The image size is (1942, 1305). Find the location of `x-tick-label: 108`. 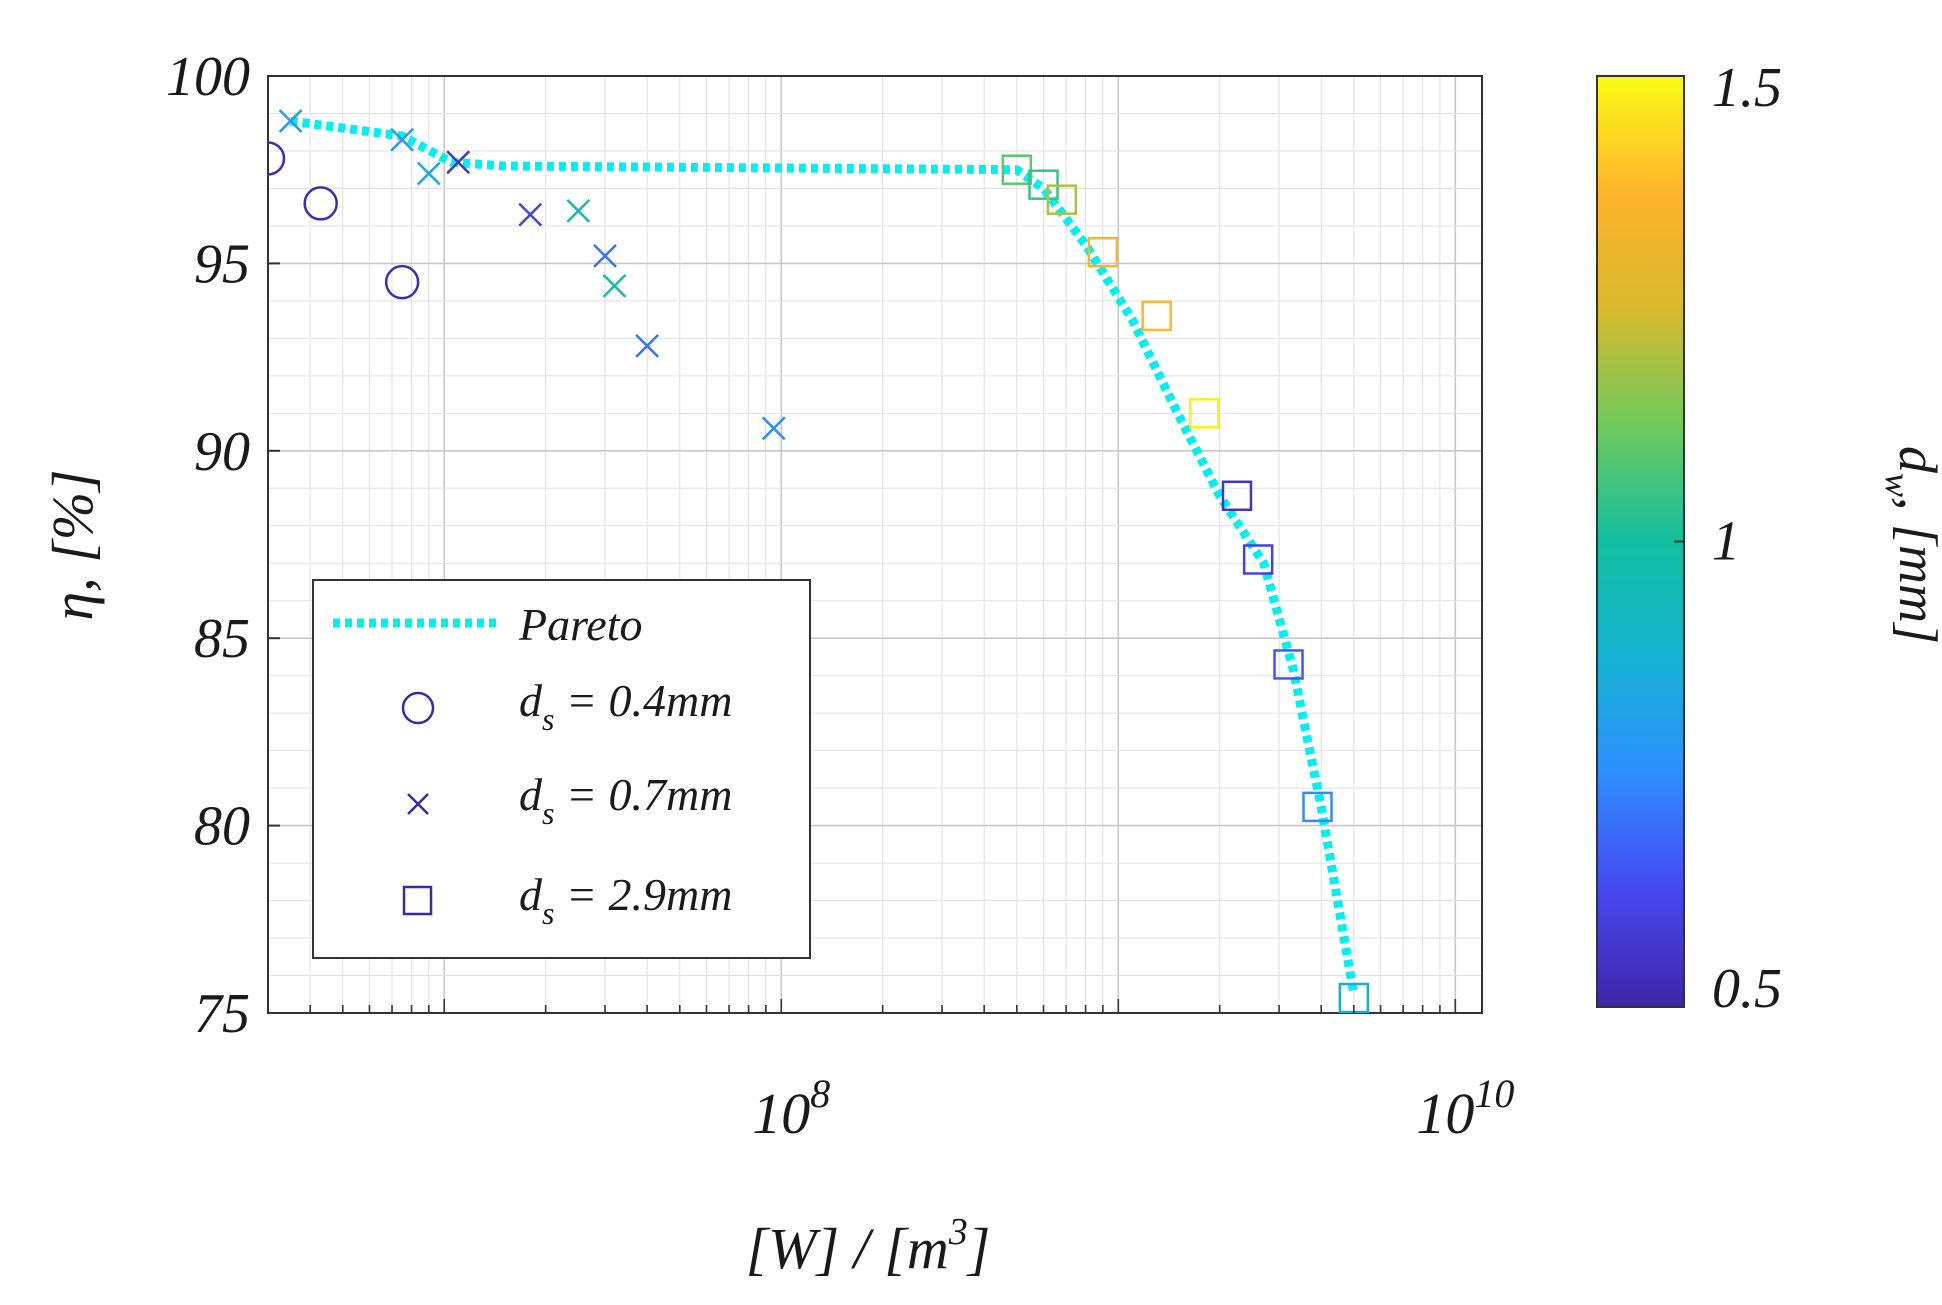

x-tick-label: 108 is located at coordinates (791, 1108).